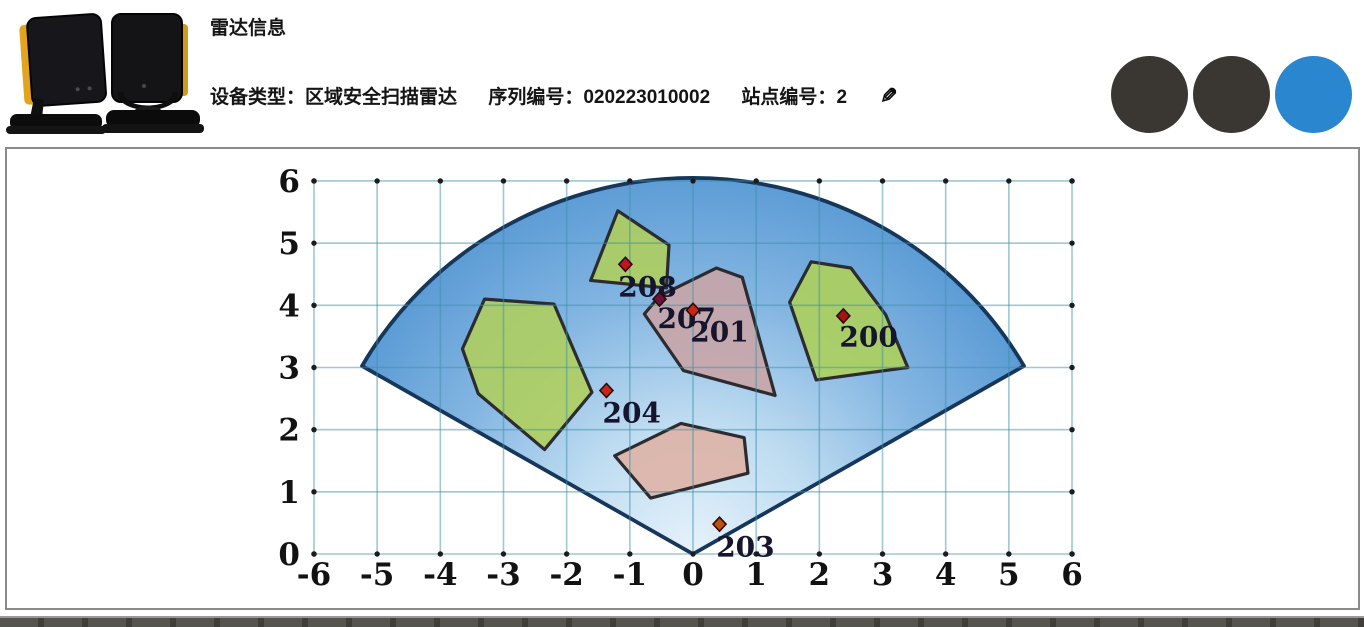  I want to click on zone-lower-pink, so click(681, 460).